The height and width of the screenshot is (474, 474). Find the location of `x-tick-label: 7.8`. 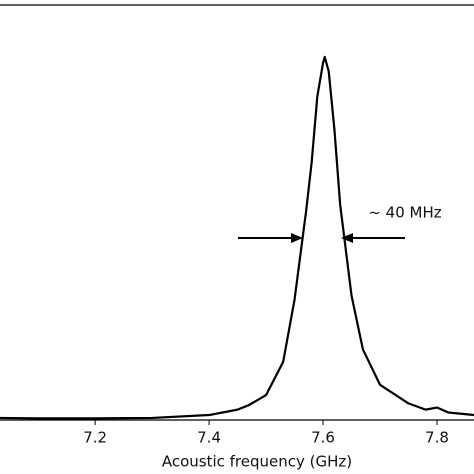

x-tick-label: 7.8 is located at coordinates (437, 438).